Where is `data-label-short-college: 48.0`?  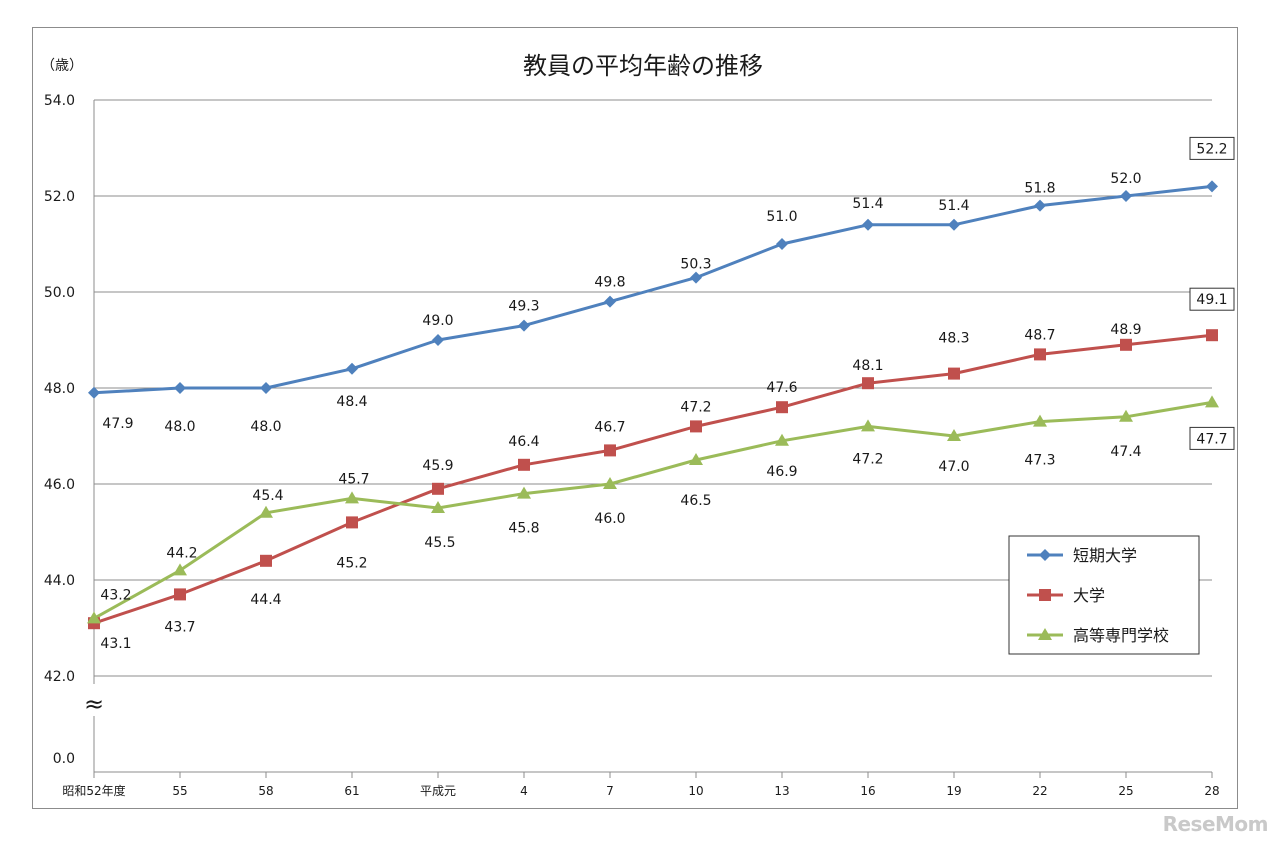
data-label-short-college: 48.0 is located at coordinates (179, 427).